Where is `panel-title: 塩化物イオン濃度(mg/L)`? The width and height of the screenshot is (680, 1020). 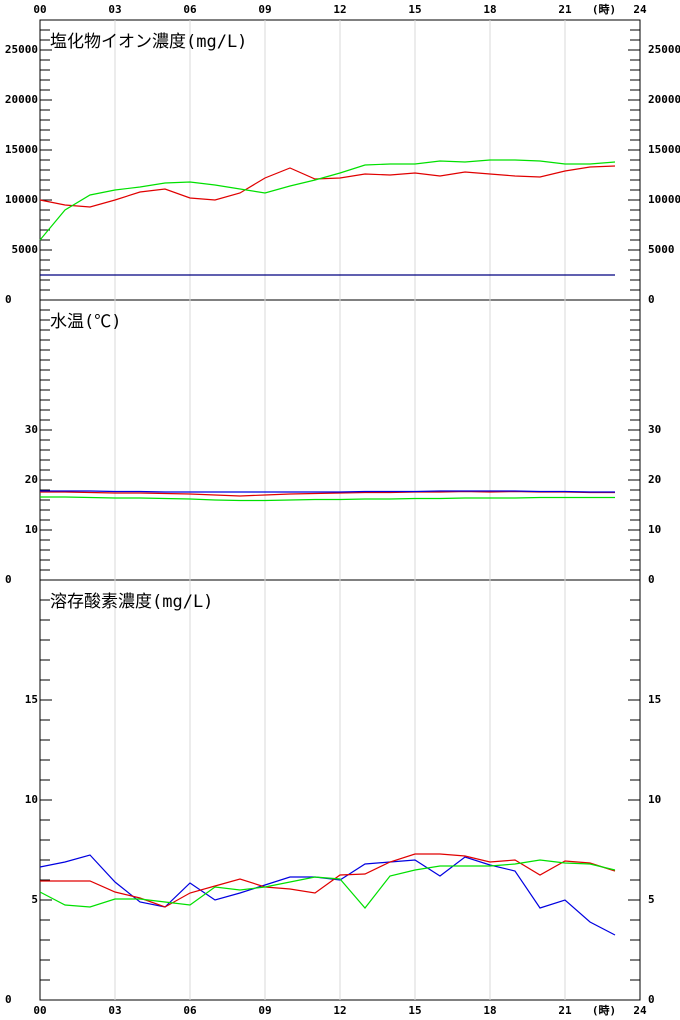
panel-title: 塩化物イオン濃度(mg/L) is located at coordinates (148, 42).